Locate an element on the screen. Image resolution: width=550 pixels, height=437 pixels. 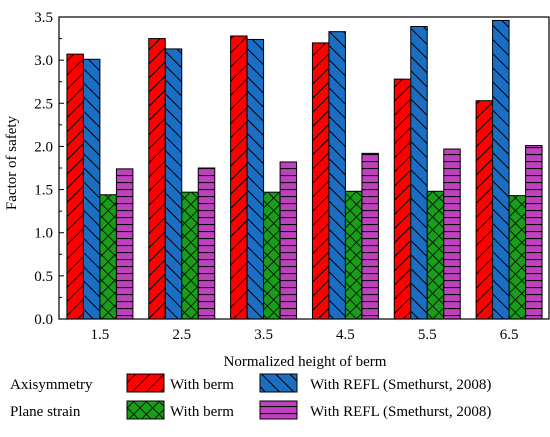
y-tick-label: 1.5 is located at coordinates (43, 191).